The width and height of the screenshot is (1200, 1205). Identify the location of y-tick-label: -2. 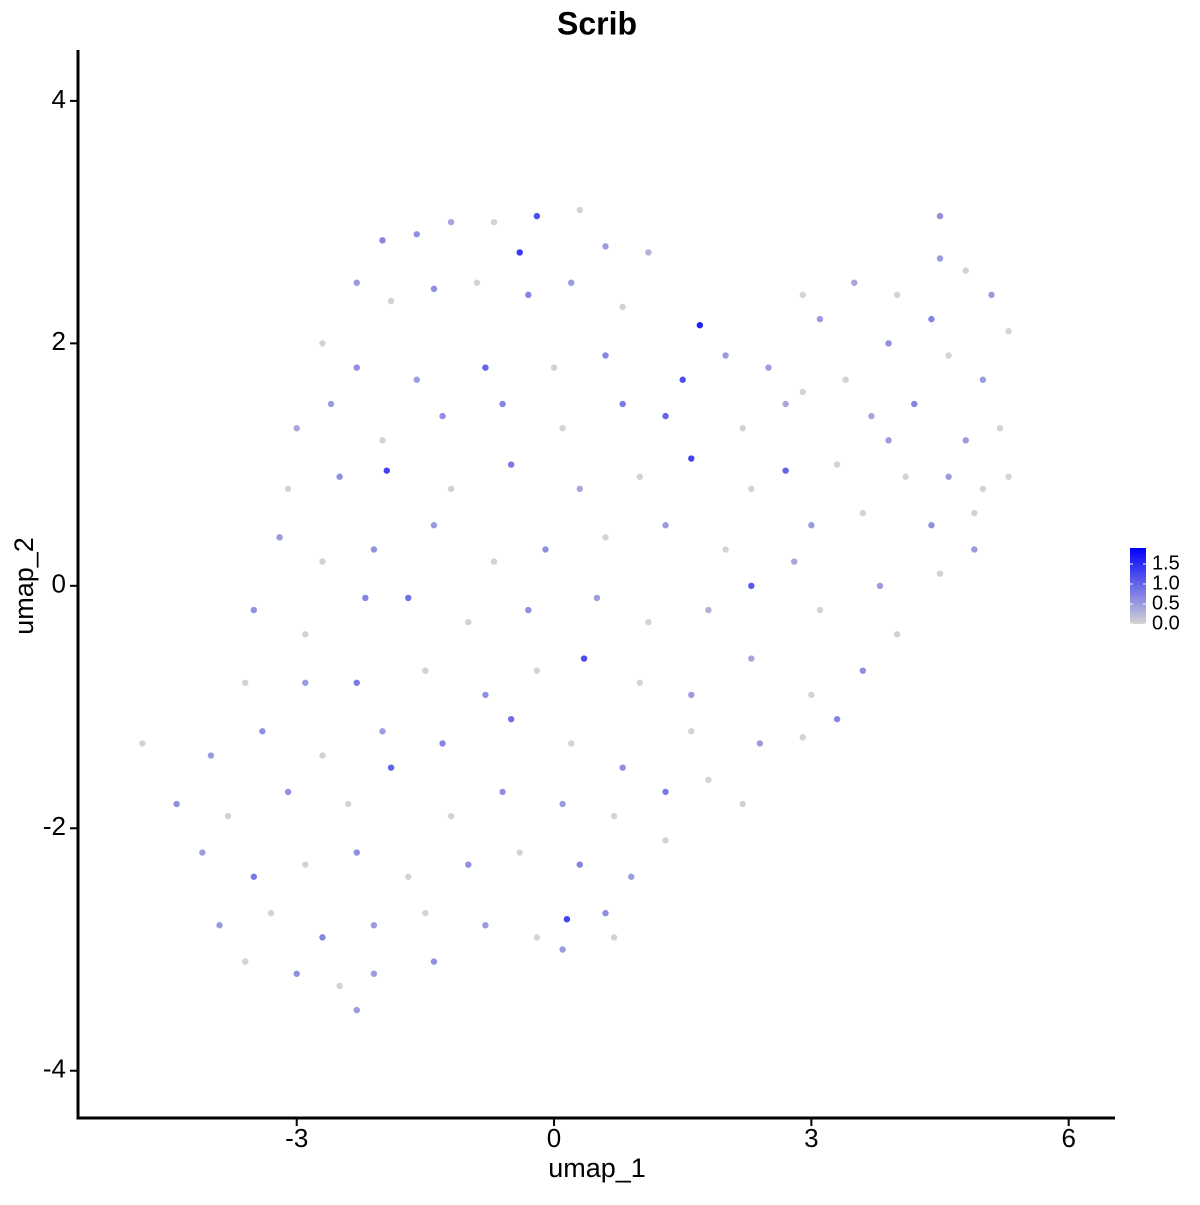
(54, 826).